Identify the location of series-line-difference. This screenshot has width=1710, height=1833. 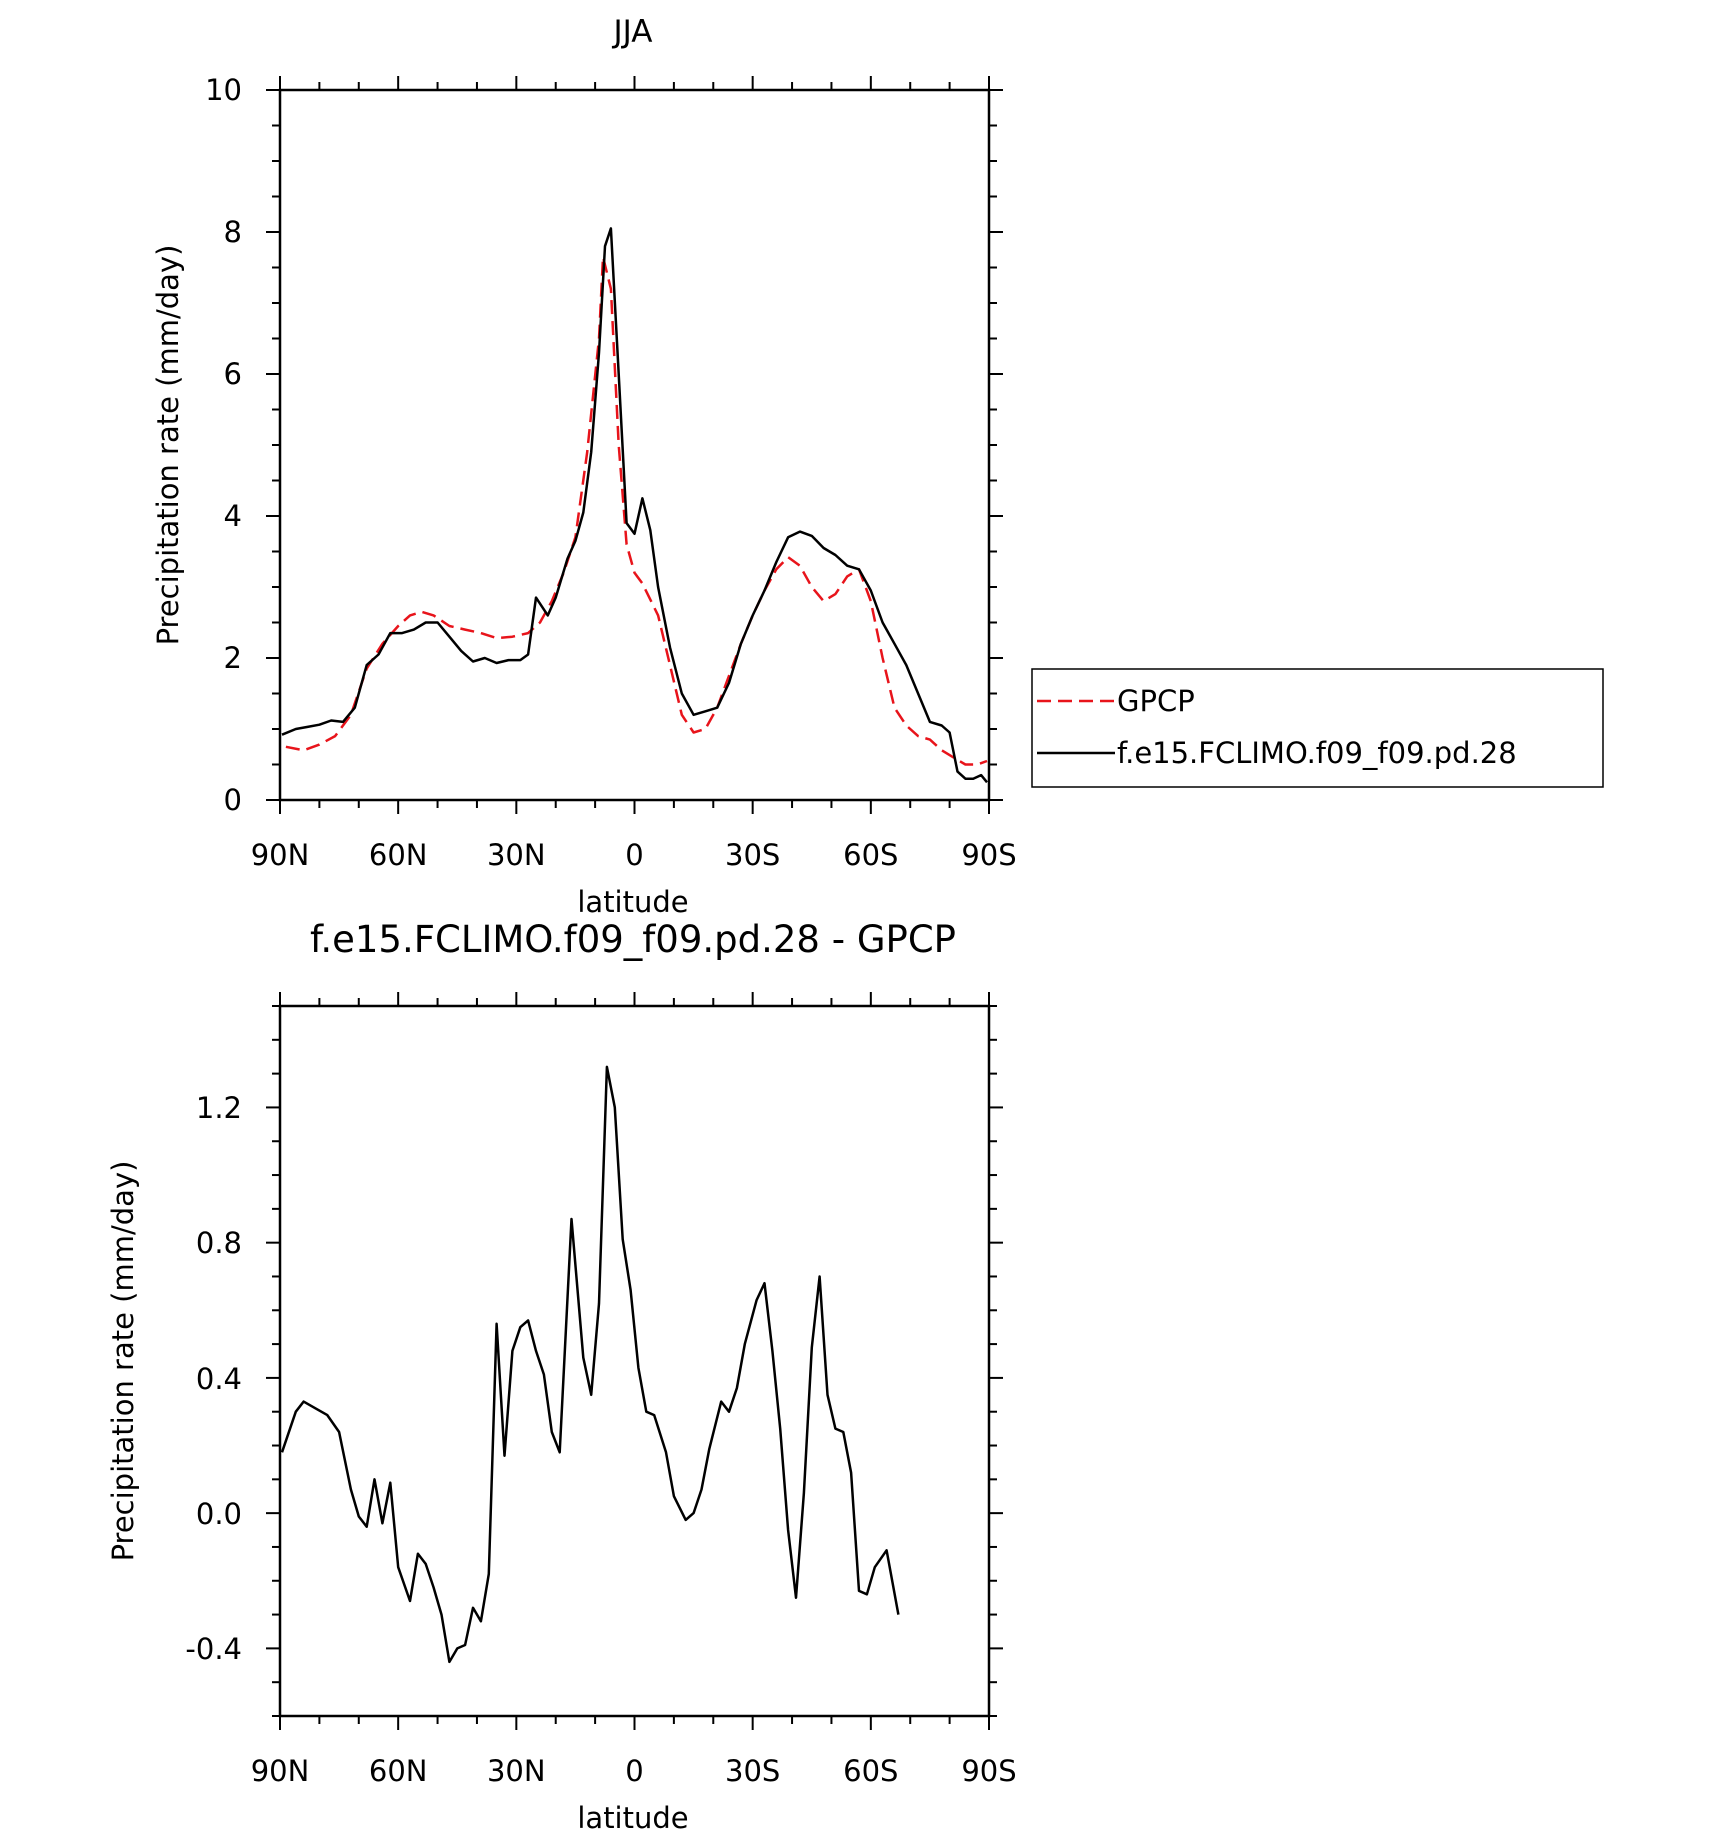
(590, 1364).